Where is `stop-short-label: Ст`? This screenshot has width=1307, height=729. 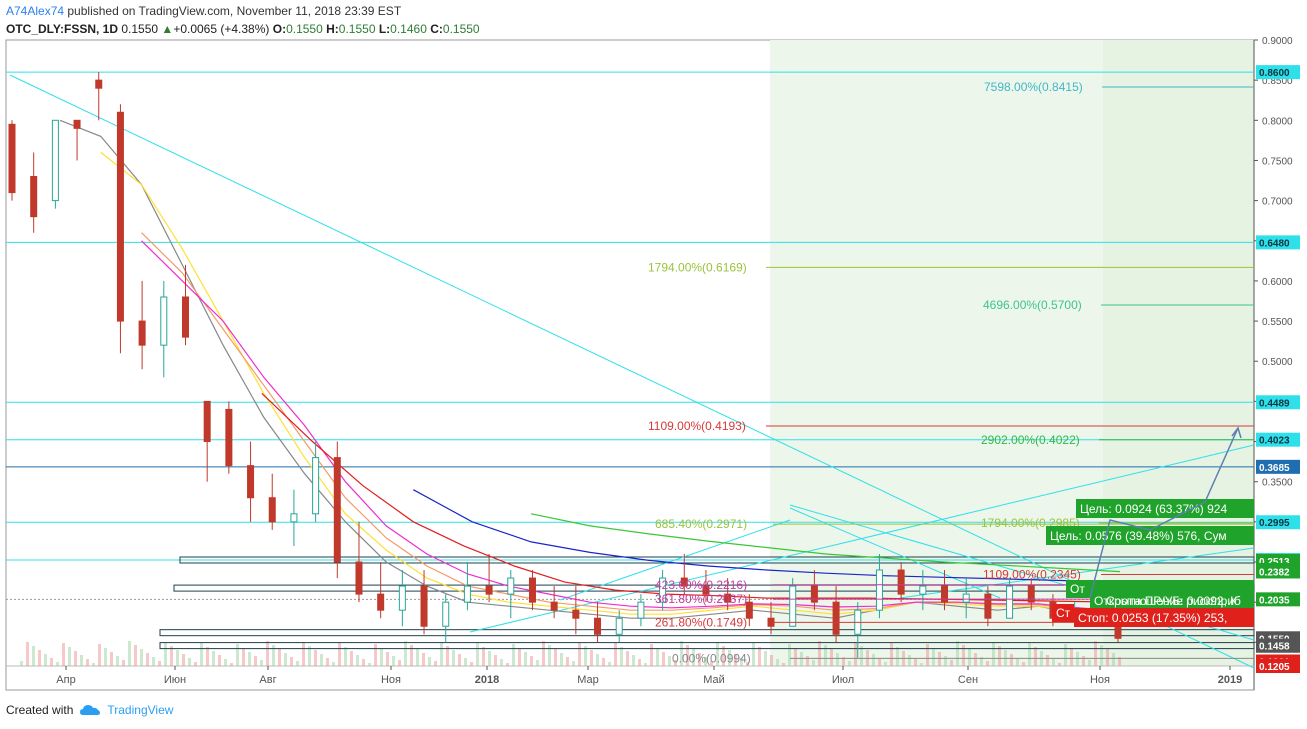 stop-short-label: Ст is located at coordinates (1063, 613).